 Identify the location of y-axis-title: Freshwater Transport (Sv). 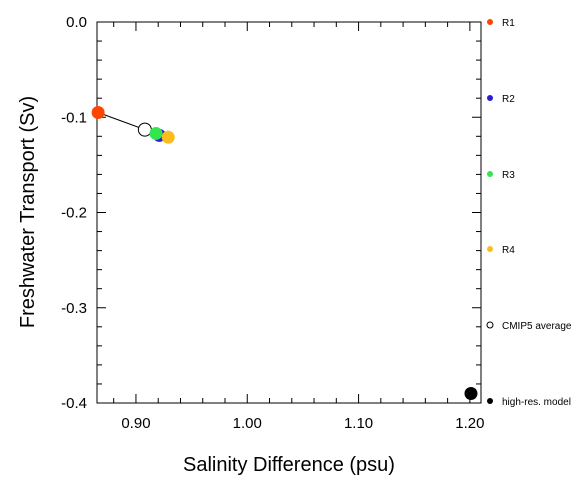
(28, 212).